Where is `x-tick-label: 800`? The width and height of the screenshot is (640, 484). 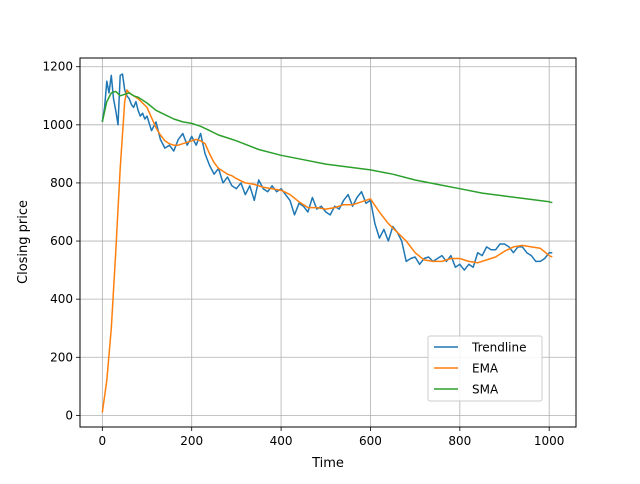 x-tick-label: 800 is located at coordinates (459, 441).